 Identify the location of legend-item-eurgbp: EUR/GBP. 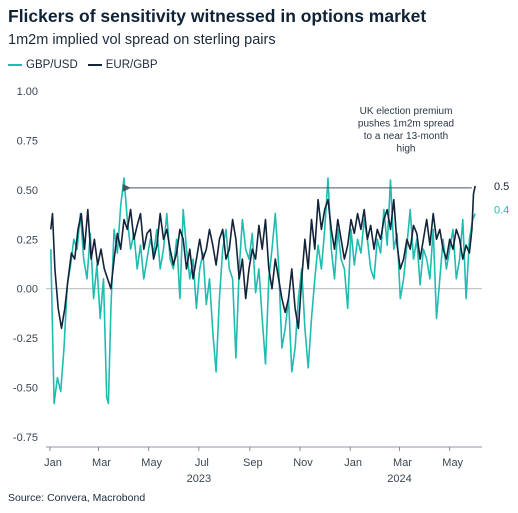
(122, 65).